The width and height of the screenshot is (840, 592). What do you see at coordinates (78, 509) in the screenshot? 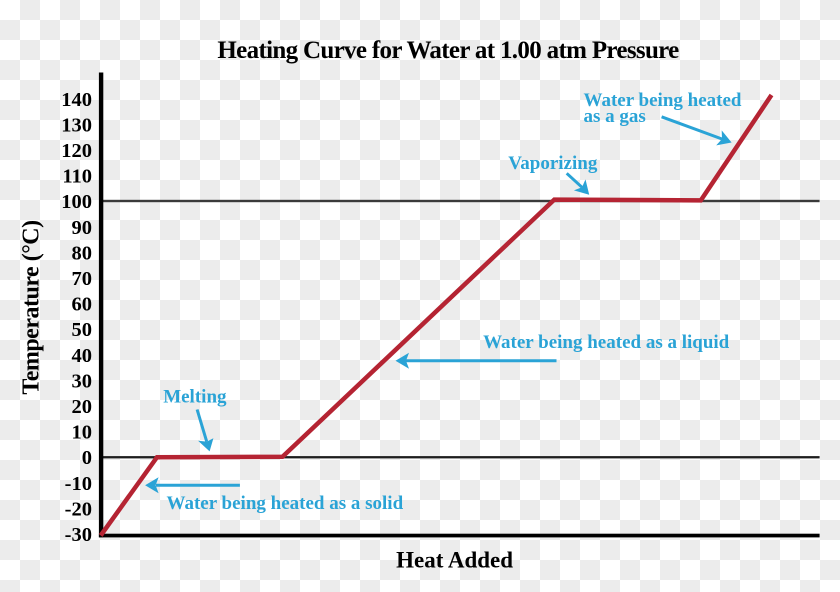
I see `svg-text: -20` at bounding box center [78, 509].